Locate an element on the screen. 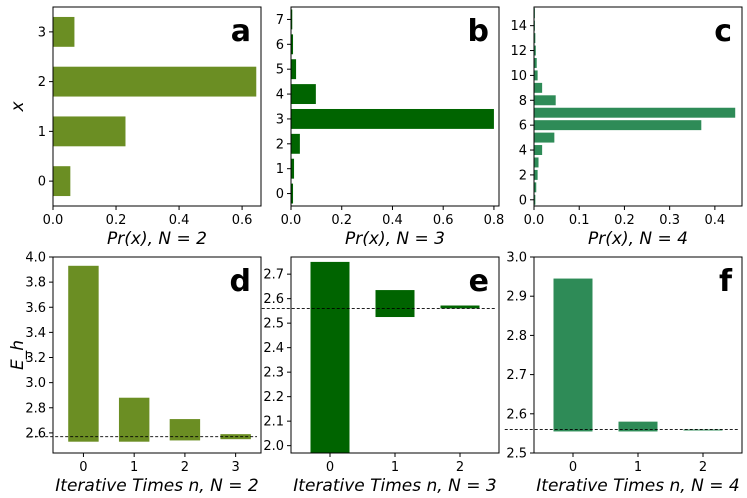  ytick-label-d: 3.6 is located at coordinates (35, 308).